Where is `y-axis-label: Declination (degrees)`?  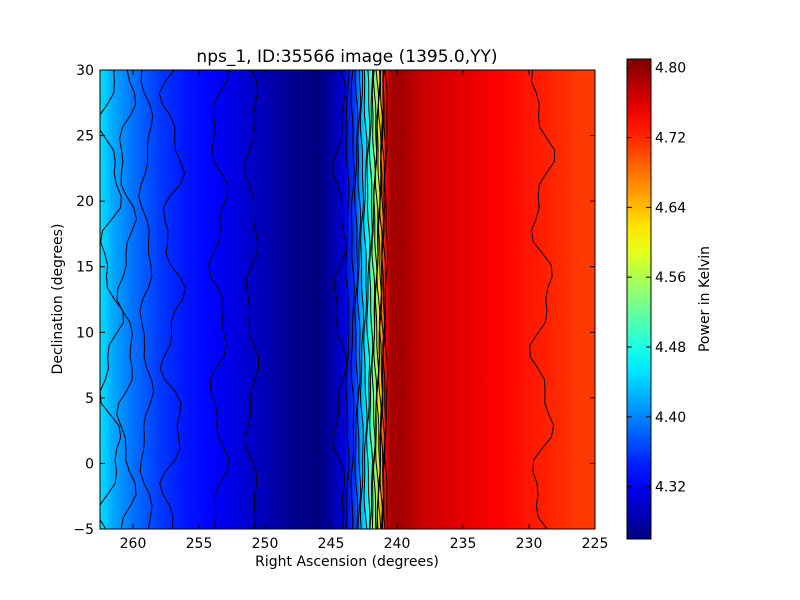
y-axis-label: Declination (degrees) is located at coordinates (58, 299).